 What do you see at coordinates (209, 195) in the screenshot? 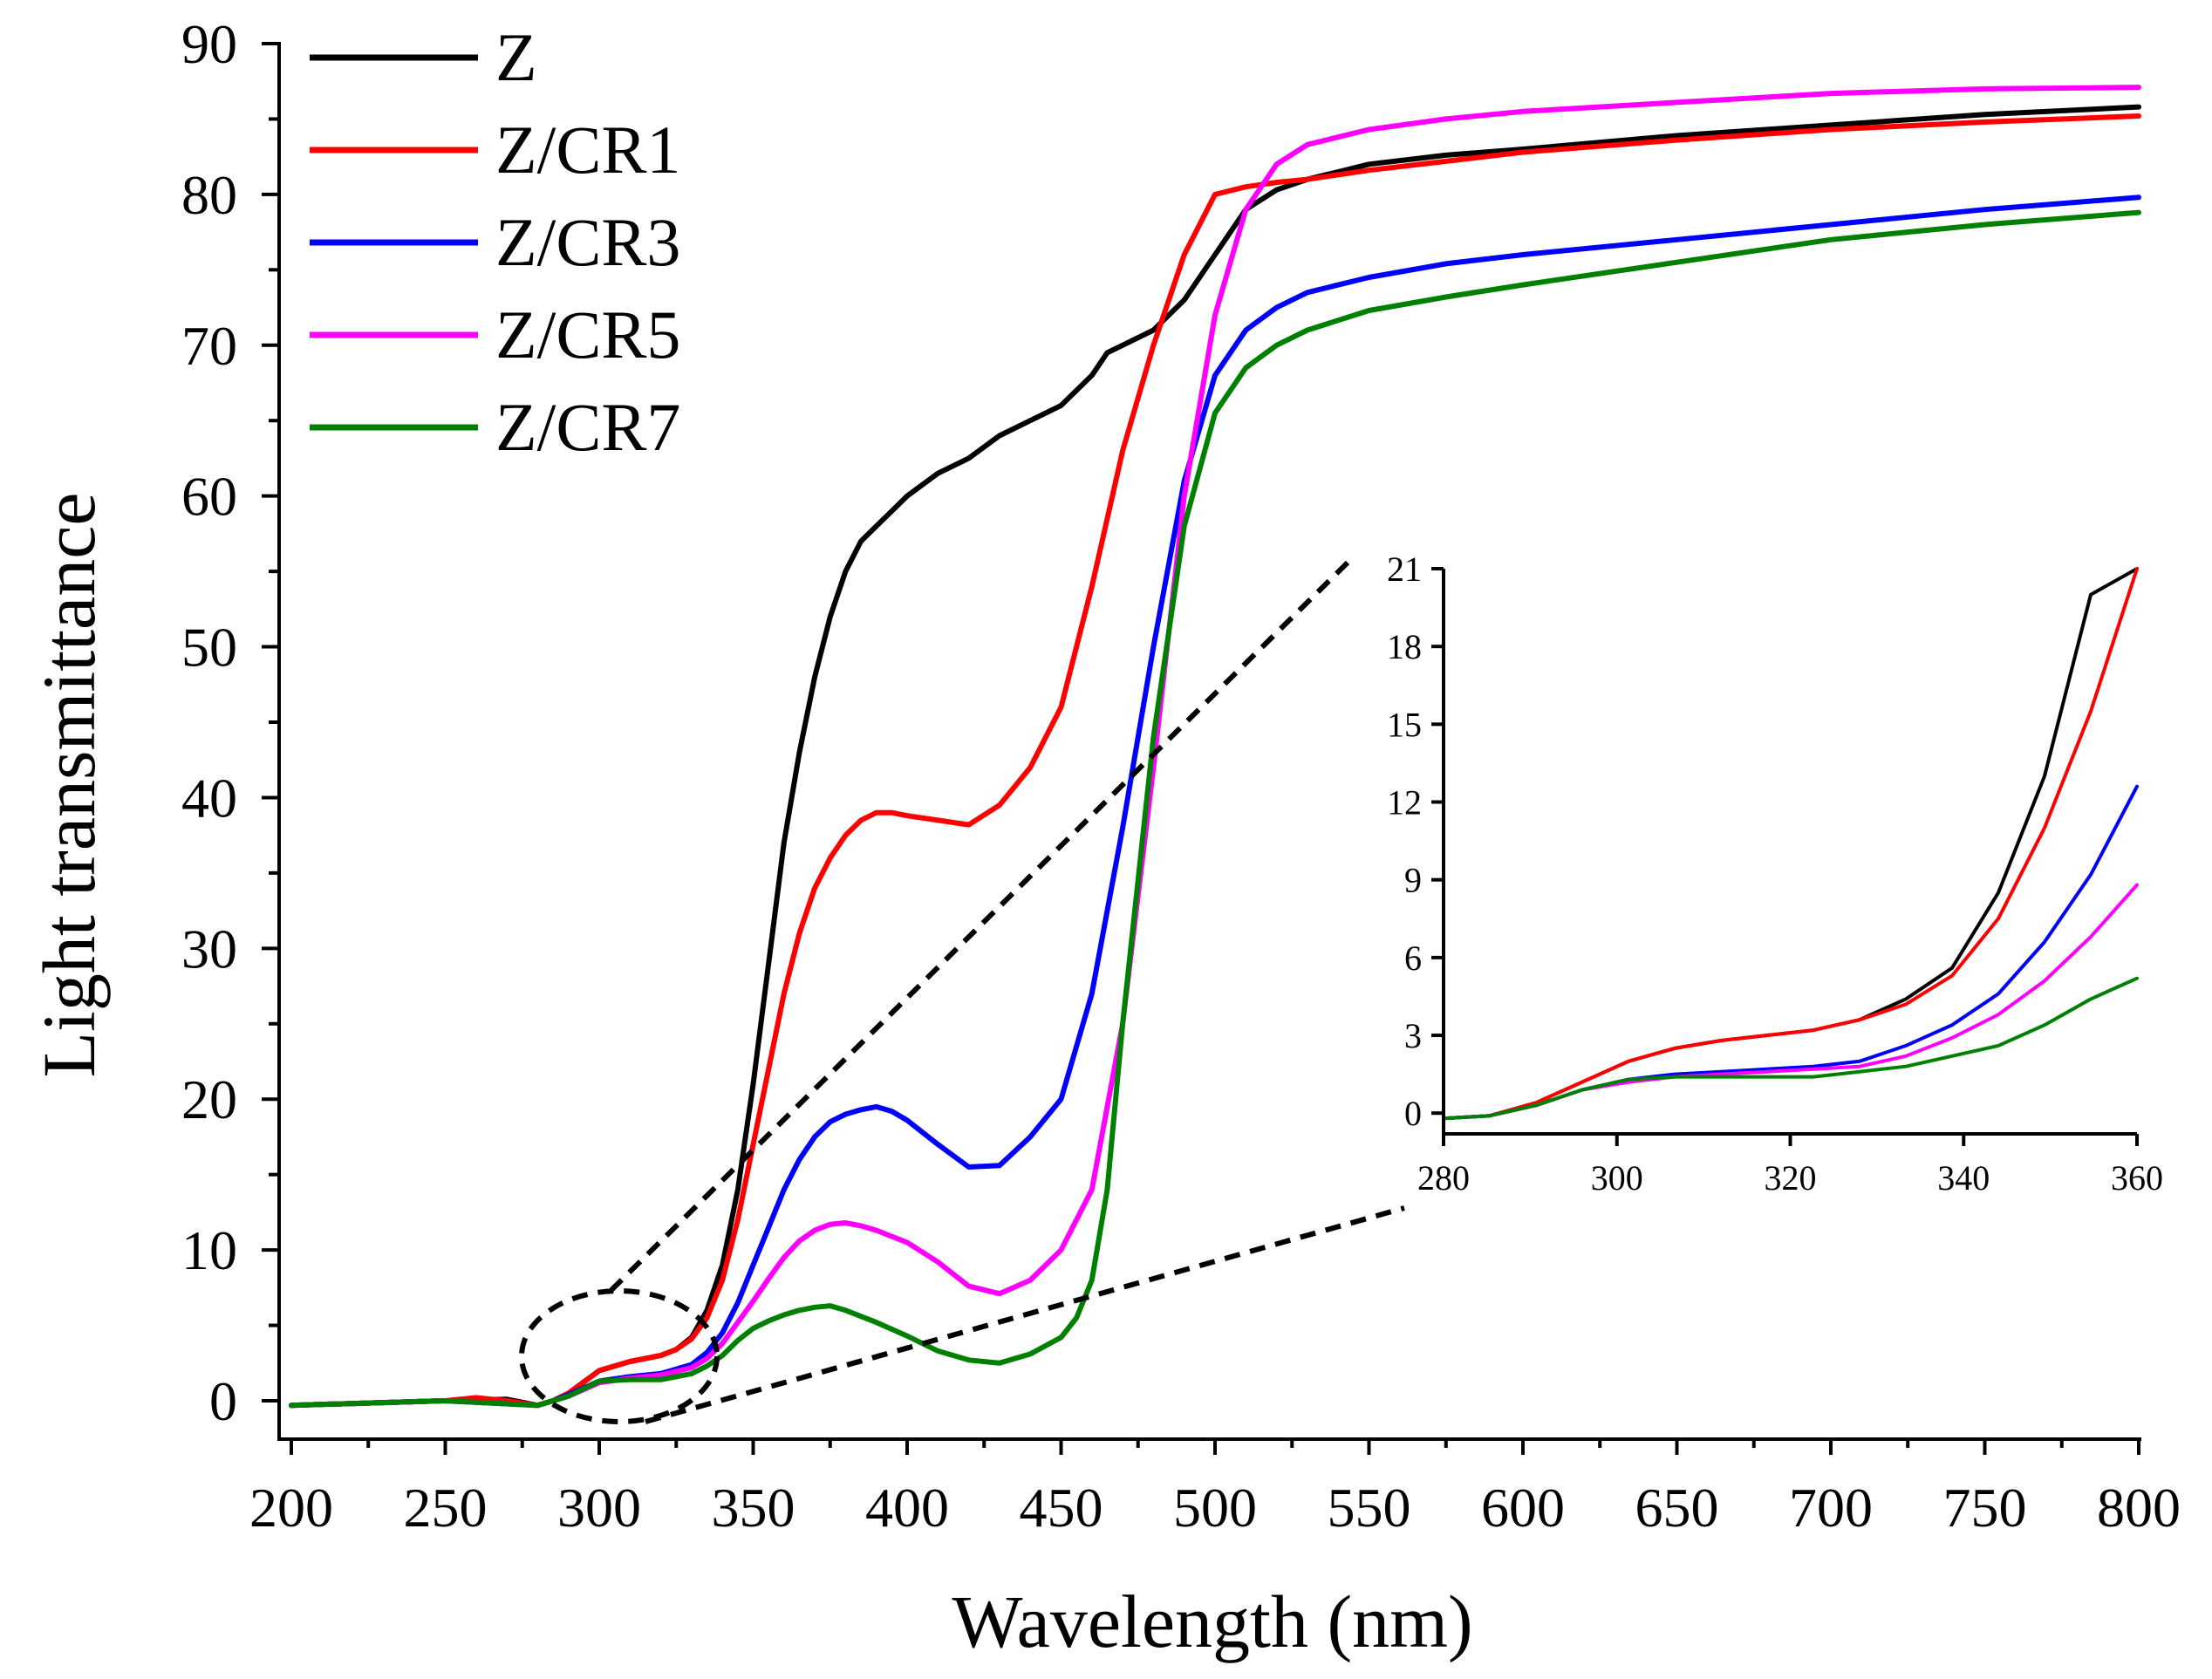
I see `y-tick-label: 80` at bounding box center [209, 195].